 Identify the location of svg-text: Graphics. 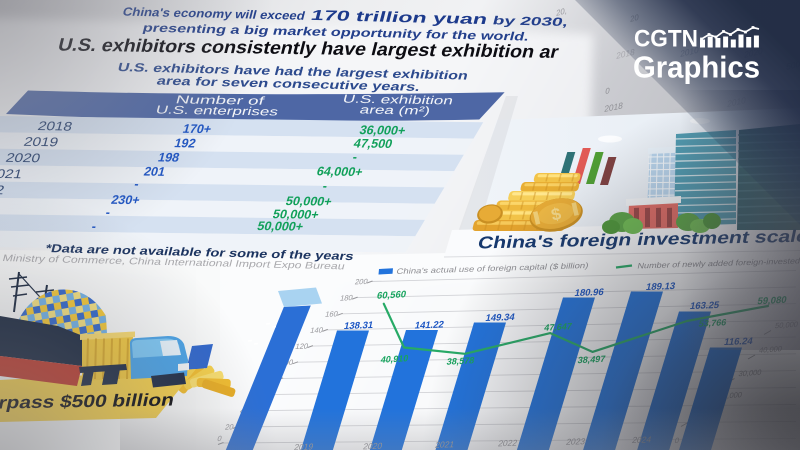
(696, 67).